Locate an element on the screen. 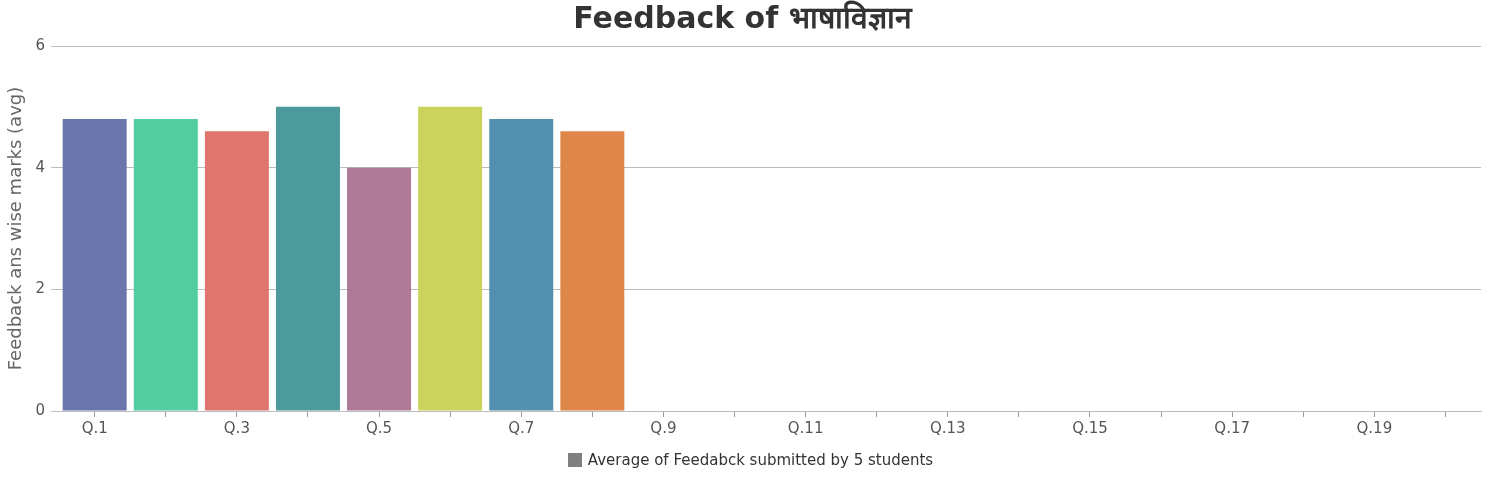  x-tick-label: Q.19 is located at coordinates (1374, 427).